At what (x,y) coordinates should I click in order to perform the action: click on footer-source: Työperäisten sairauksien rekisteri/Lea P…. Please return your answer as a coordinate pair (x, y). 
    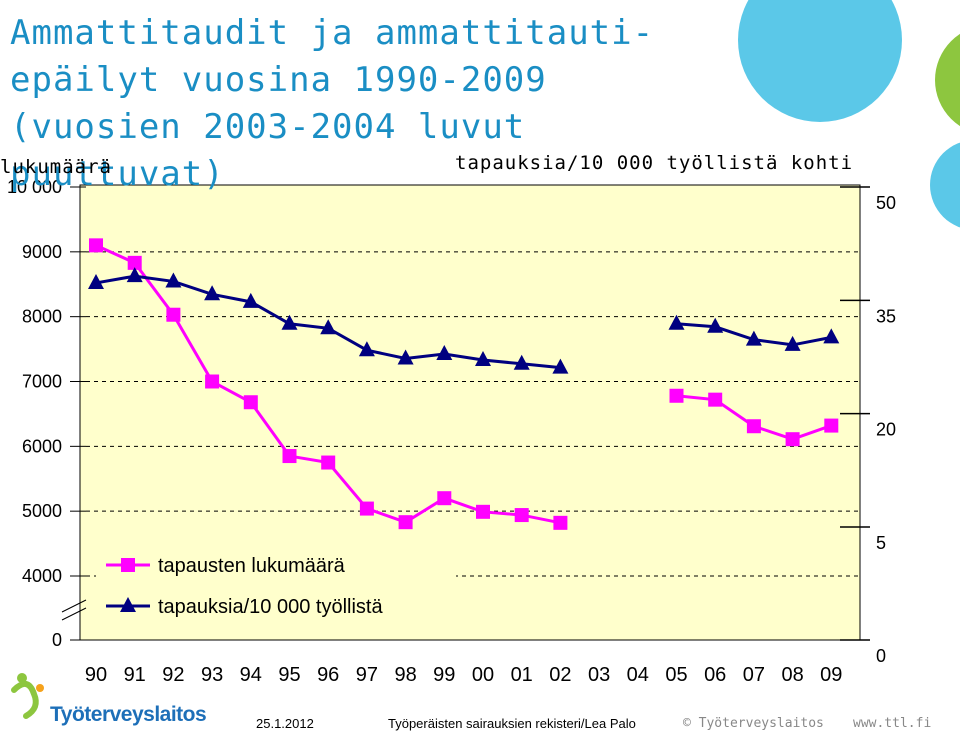
    Looking at the image, I should click on (512, 723).